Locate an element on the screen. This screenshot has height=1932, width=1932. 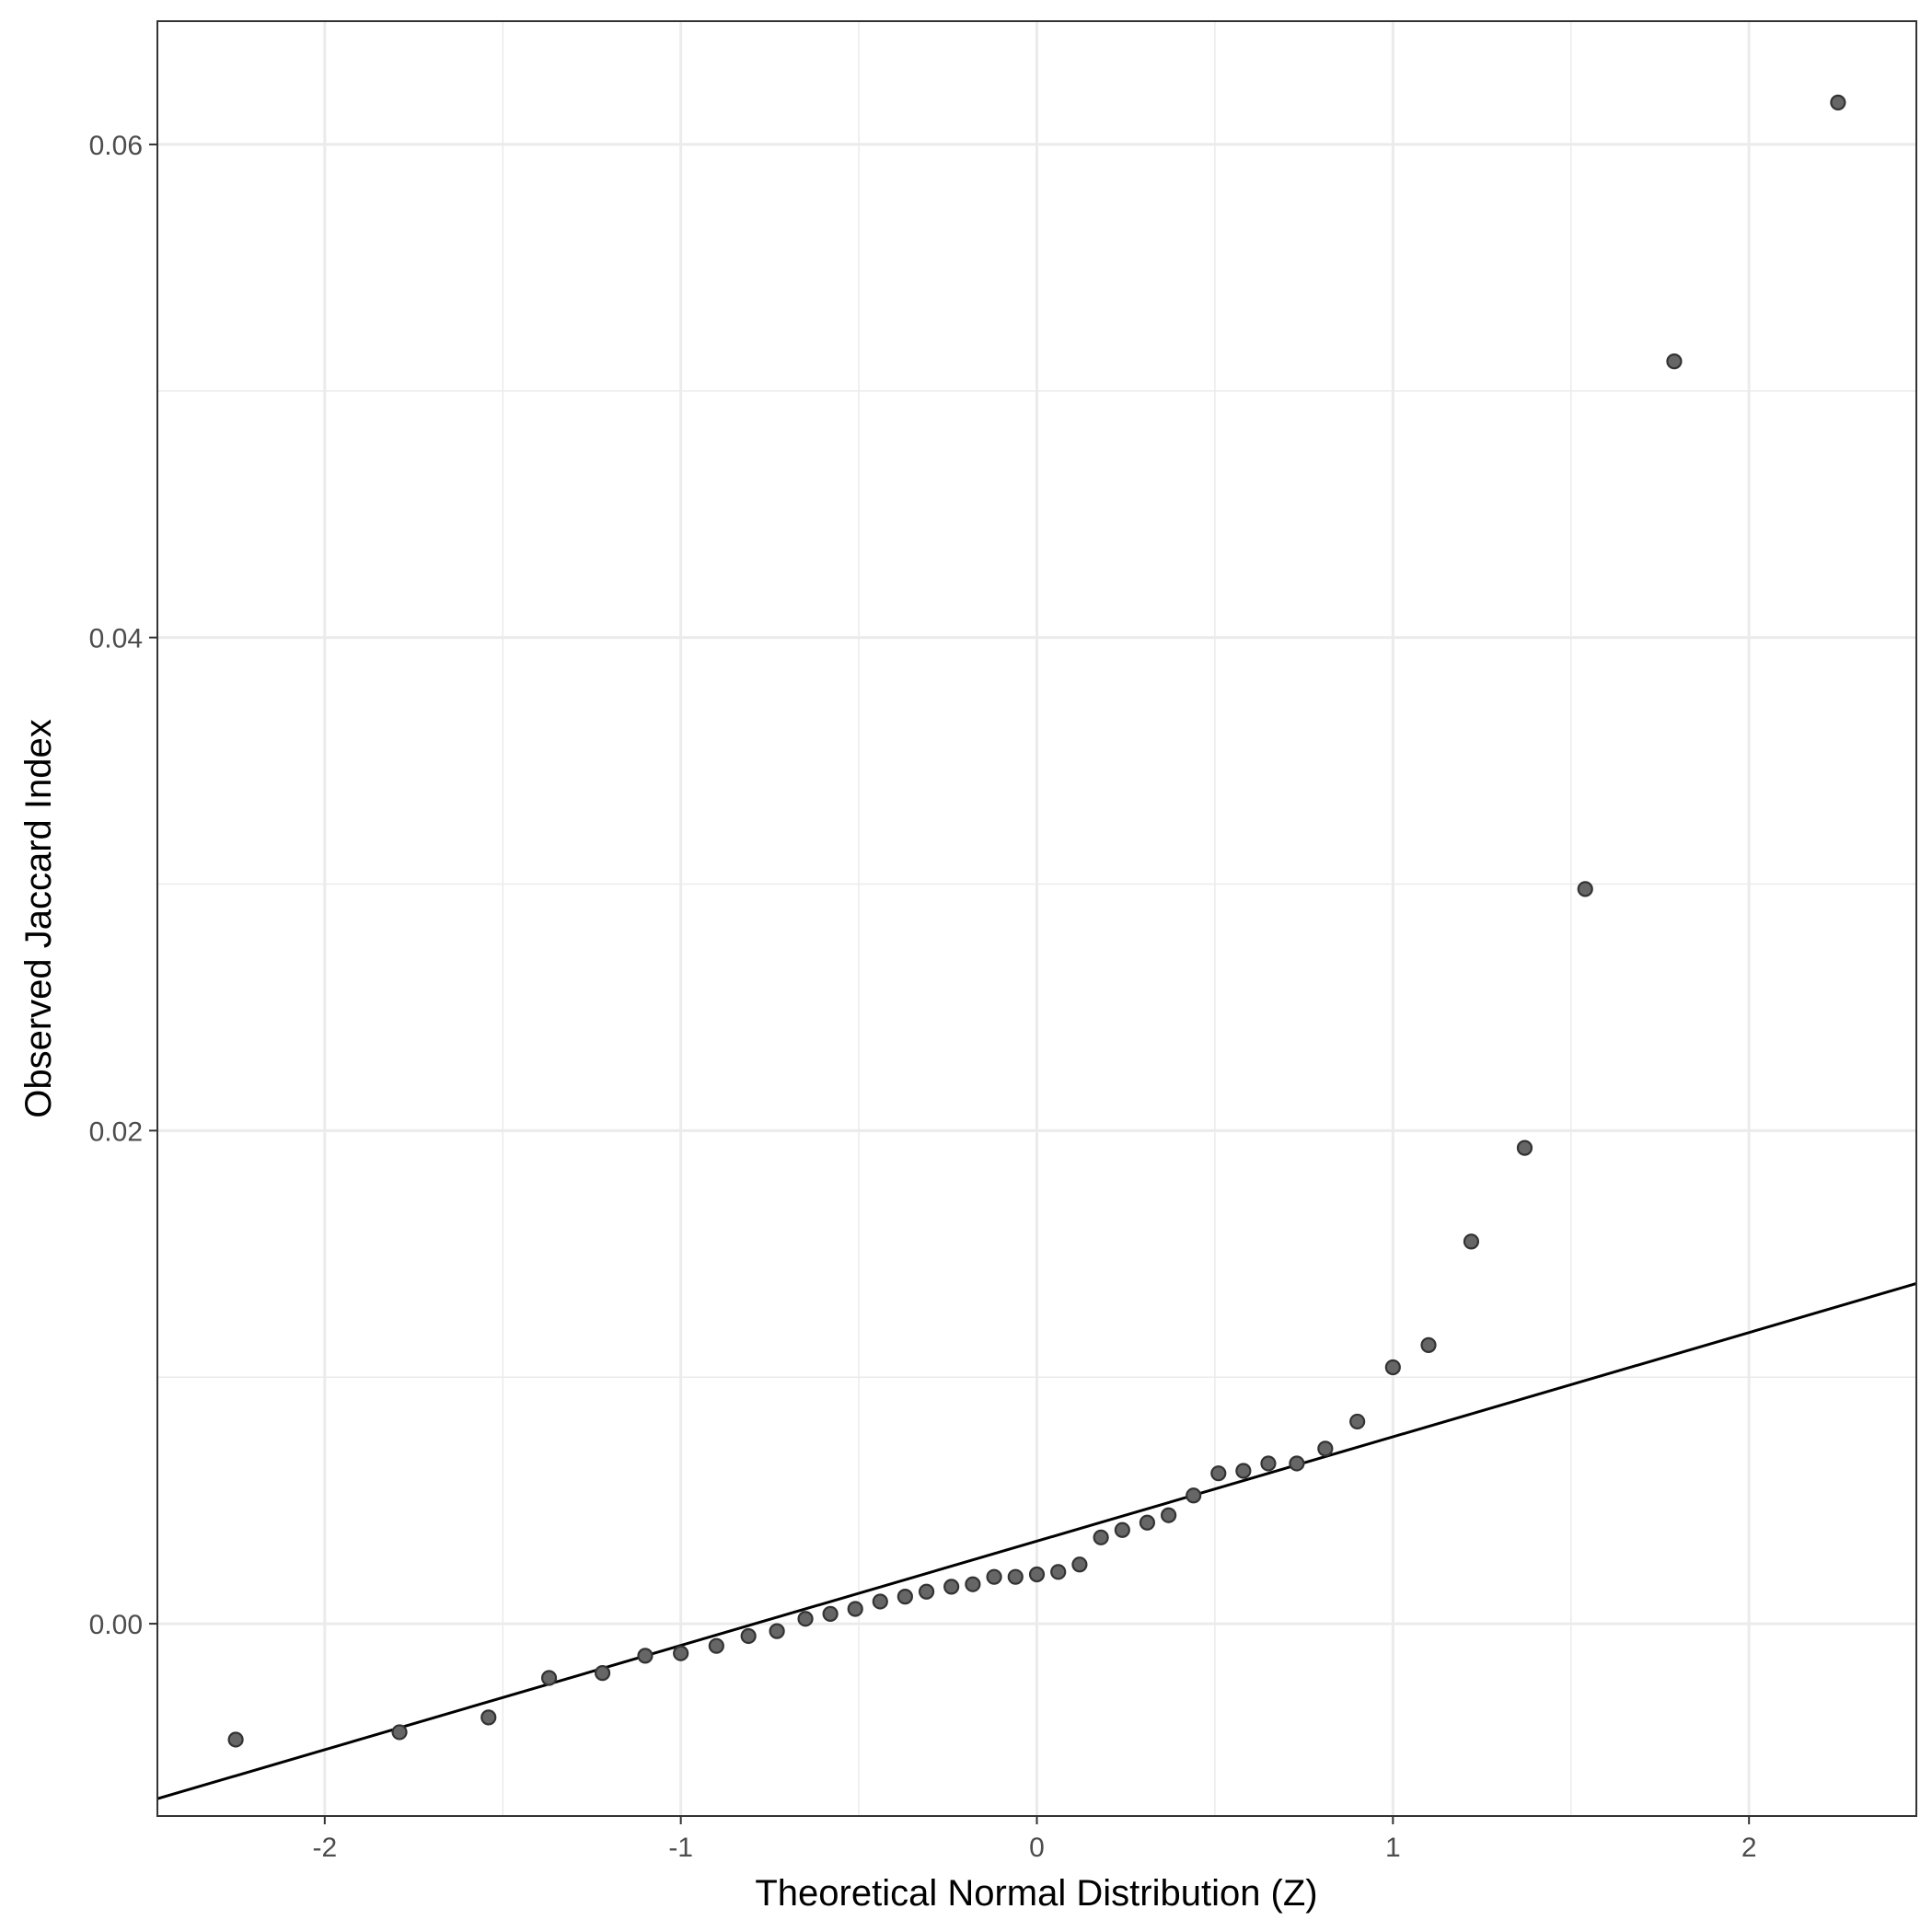
y-tick-label: 0.04 is located at coordinates (116, 639).